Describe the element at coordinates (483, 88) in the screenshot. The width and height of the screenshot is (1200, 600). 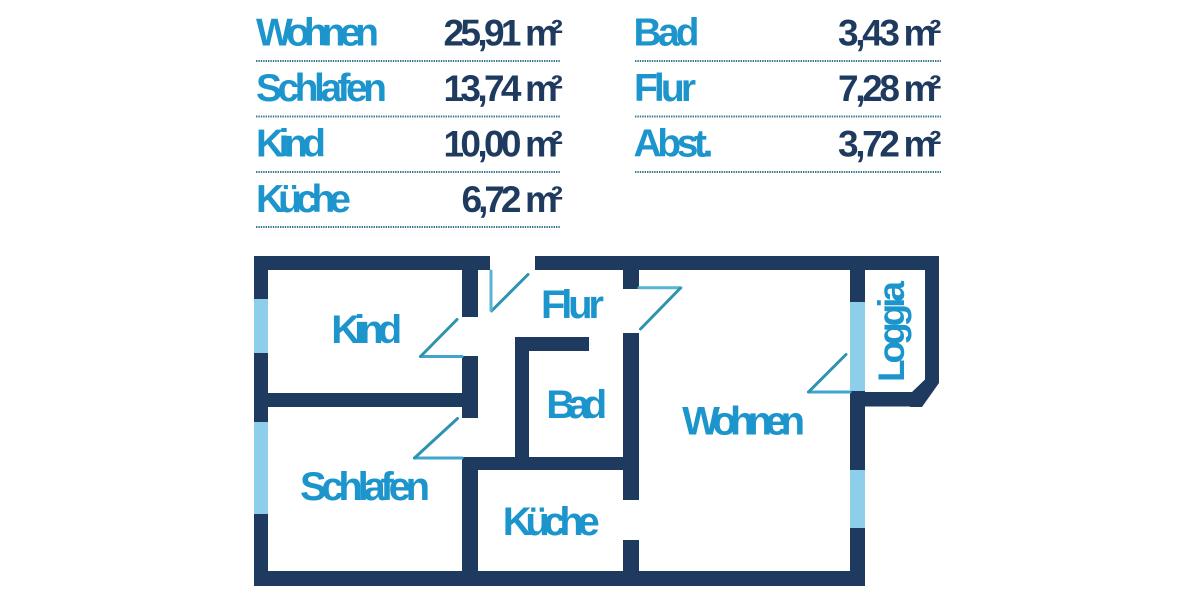
I see `svg-text: 13,74` at that location.